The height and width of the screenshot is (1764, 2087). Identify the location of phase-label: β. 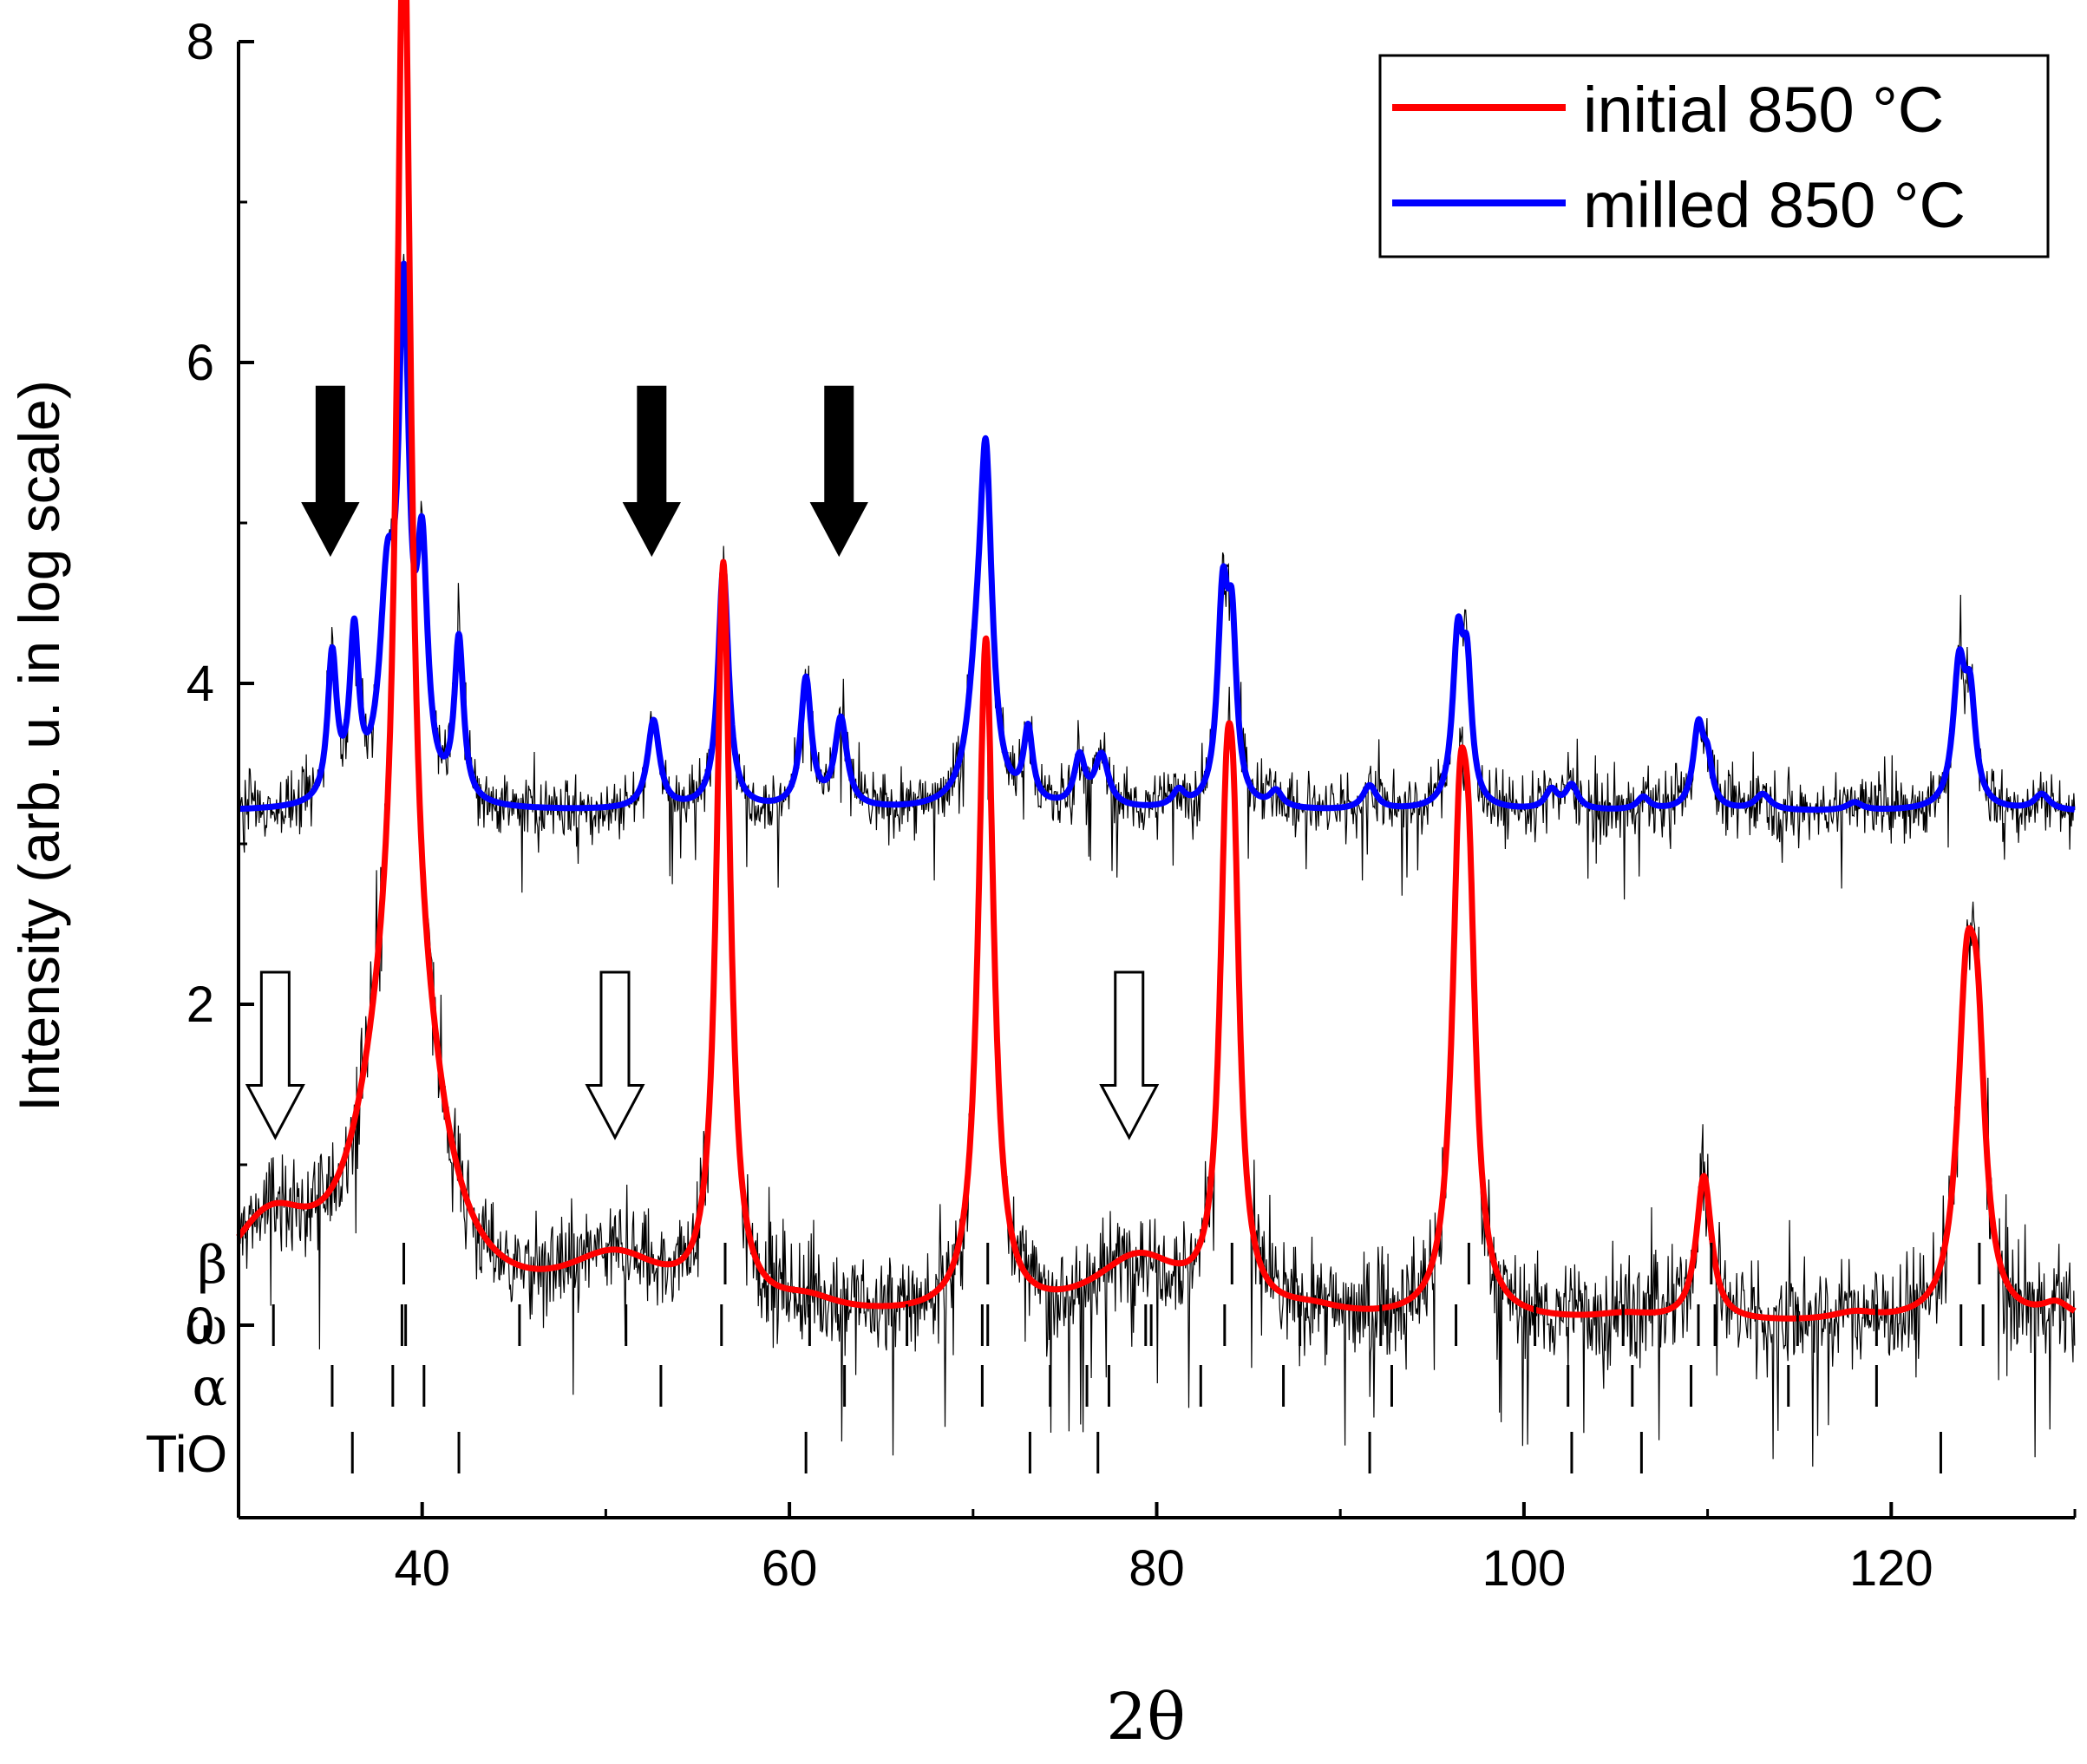
(212, 1266).